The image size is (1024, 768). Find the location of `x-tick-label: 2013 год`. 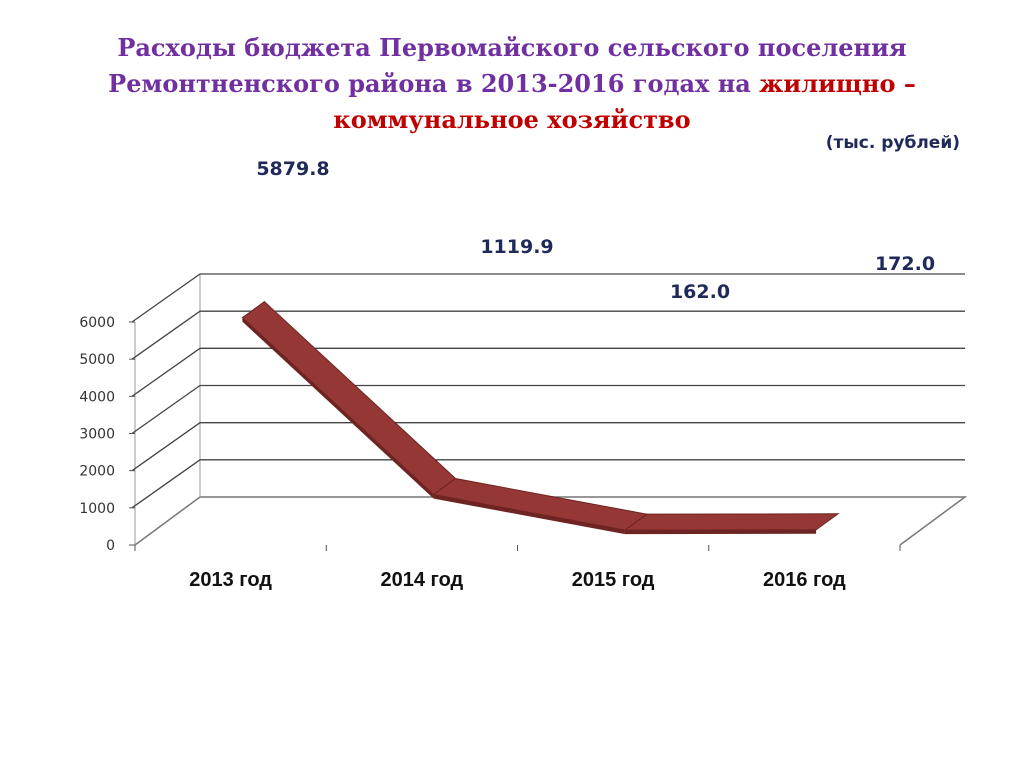

x-tick-label: 2013 год is located at coordinates (230, 580).